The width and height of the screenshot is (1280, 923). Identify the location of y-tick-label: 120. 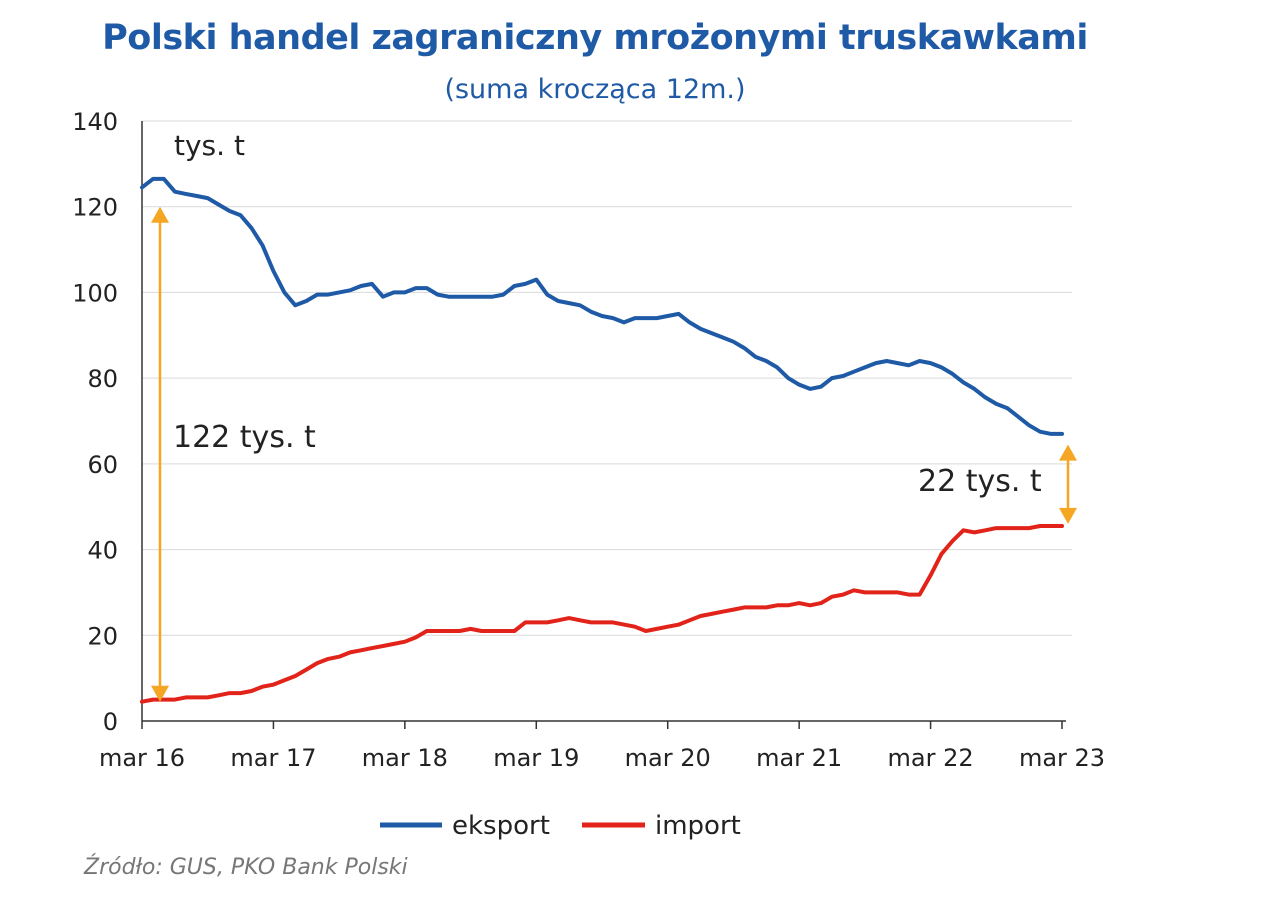
(95, 208).